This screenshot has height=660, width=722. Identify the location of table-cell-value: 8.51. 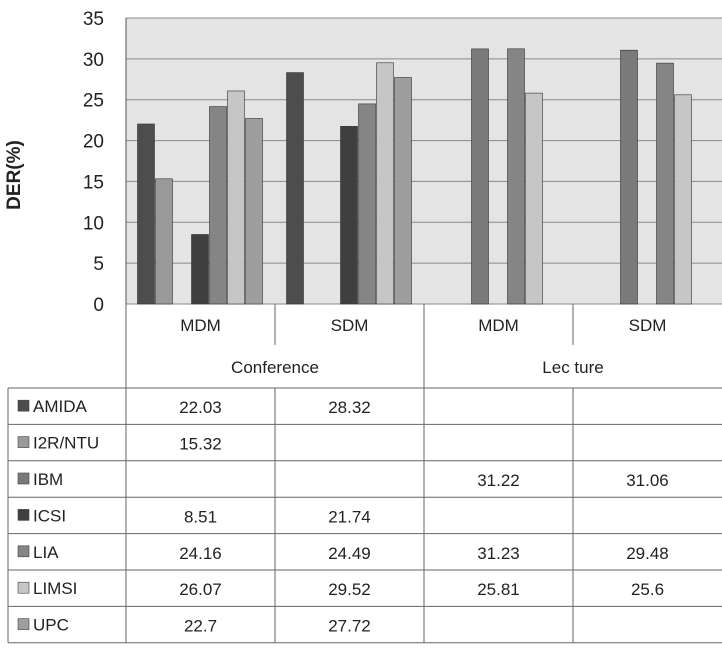
(200, 516).